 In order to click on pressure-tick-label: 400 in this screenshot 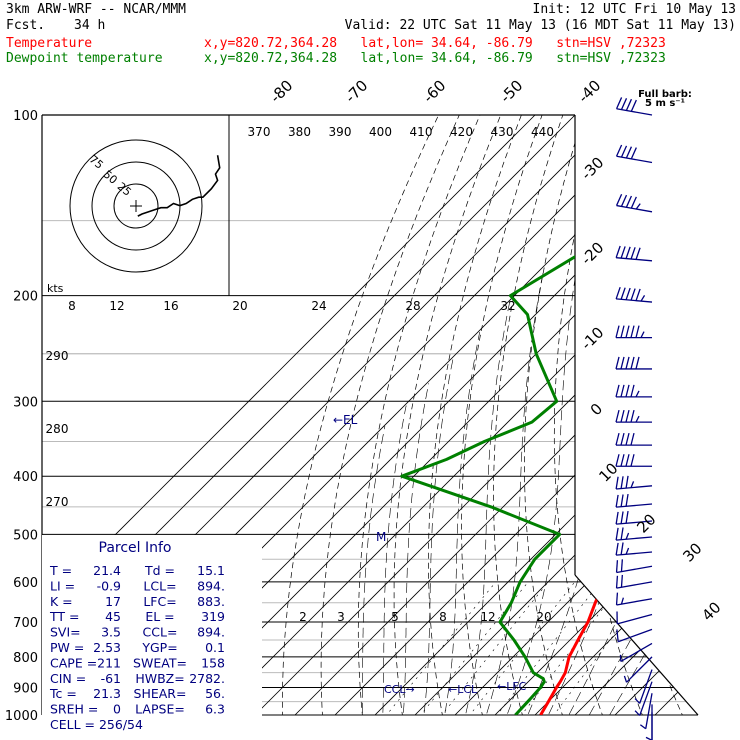, I will do `click(25, 477)`.